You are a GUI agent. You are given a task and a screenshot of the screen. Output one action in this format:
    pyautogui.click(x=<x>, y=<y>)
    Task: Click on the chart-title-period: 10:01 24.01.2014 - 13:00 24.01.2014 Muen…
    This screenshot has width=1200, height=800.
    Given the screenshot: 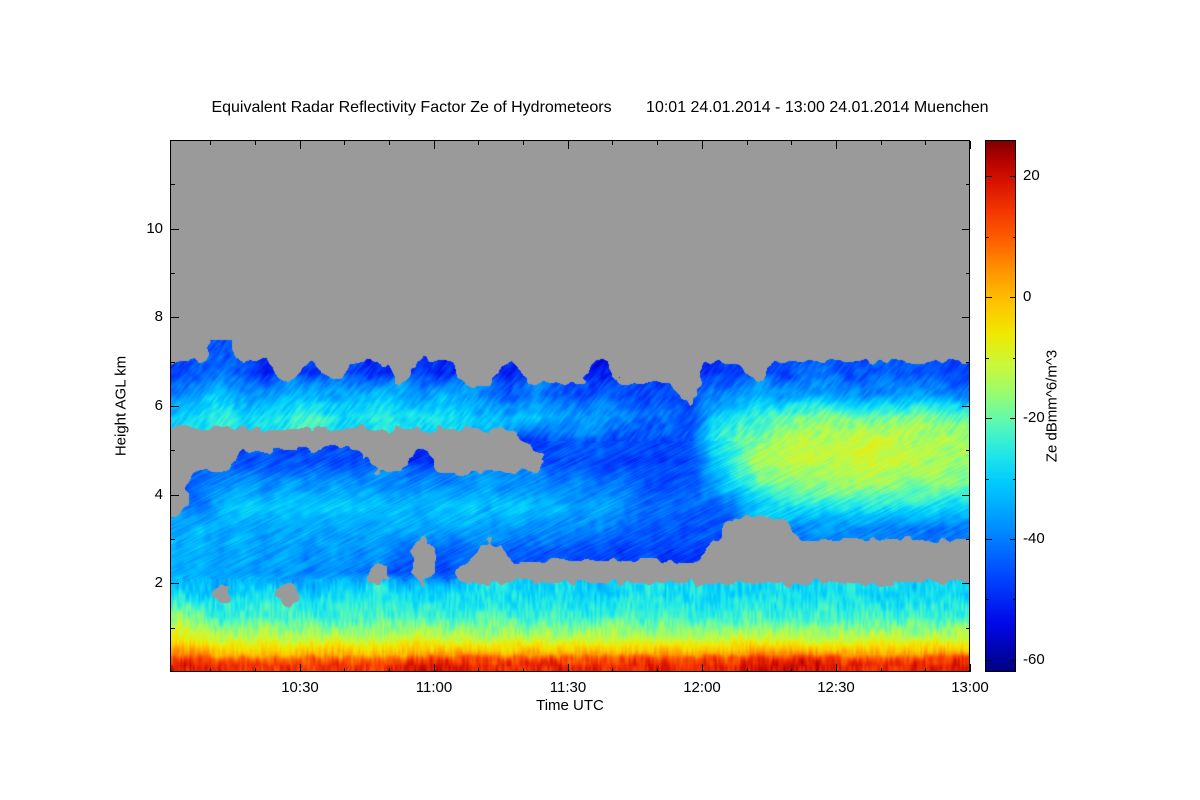 What is the action you would take?
    pyautogui.click(x=817, y=107)
    